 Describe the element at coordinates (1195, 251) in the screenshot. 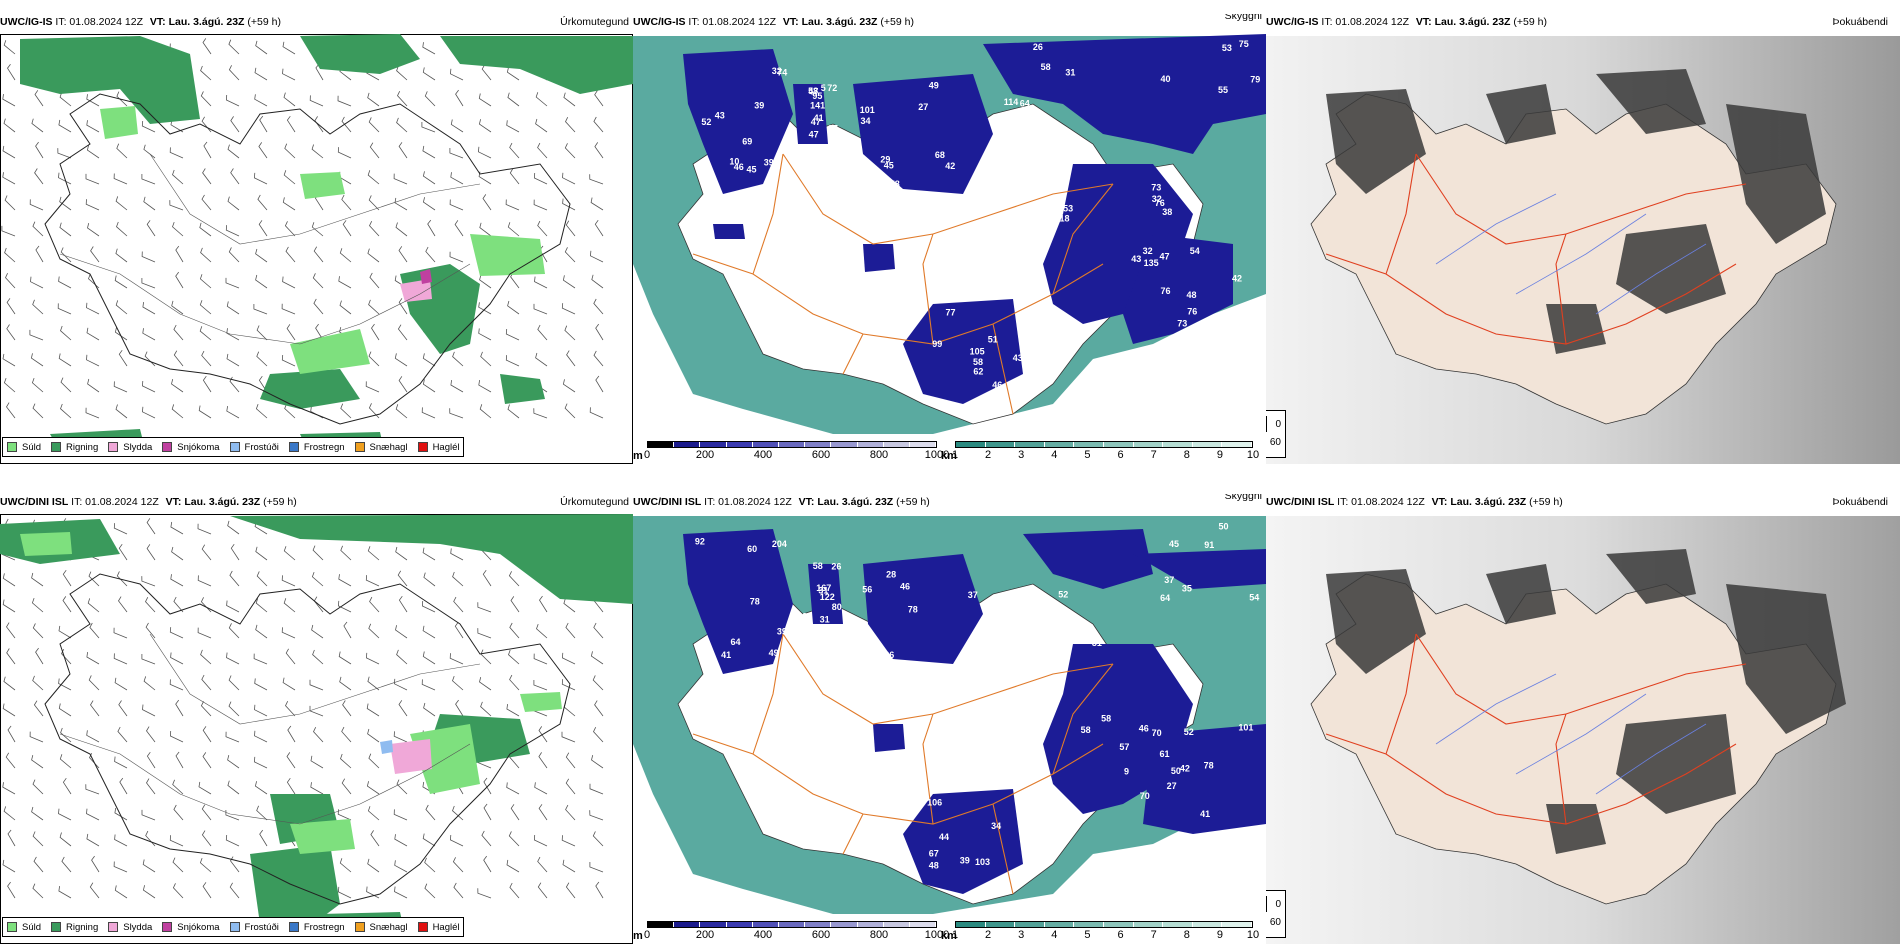

I see `cloud-base-label: 54` at that location.